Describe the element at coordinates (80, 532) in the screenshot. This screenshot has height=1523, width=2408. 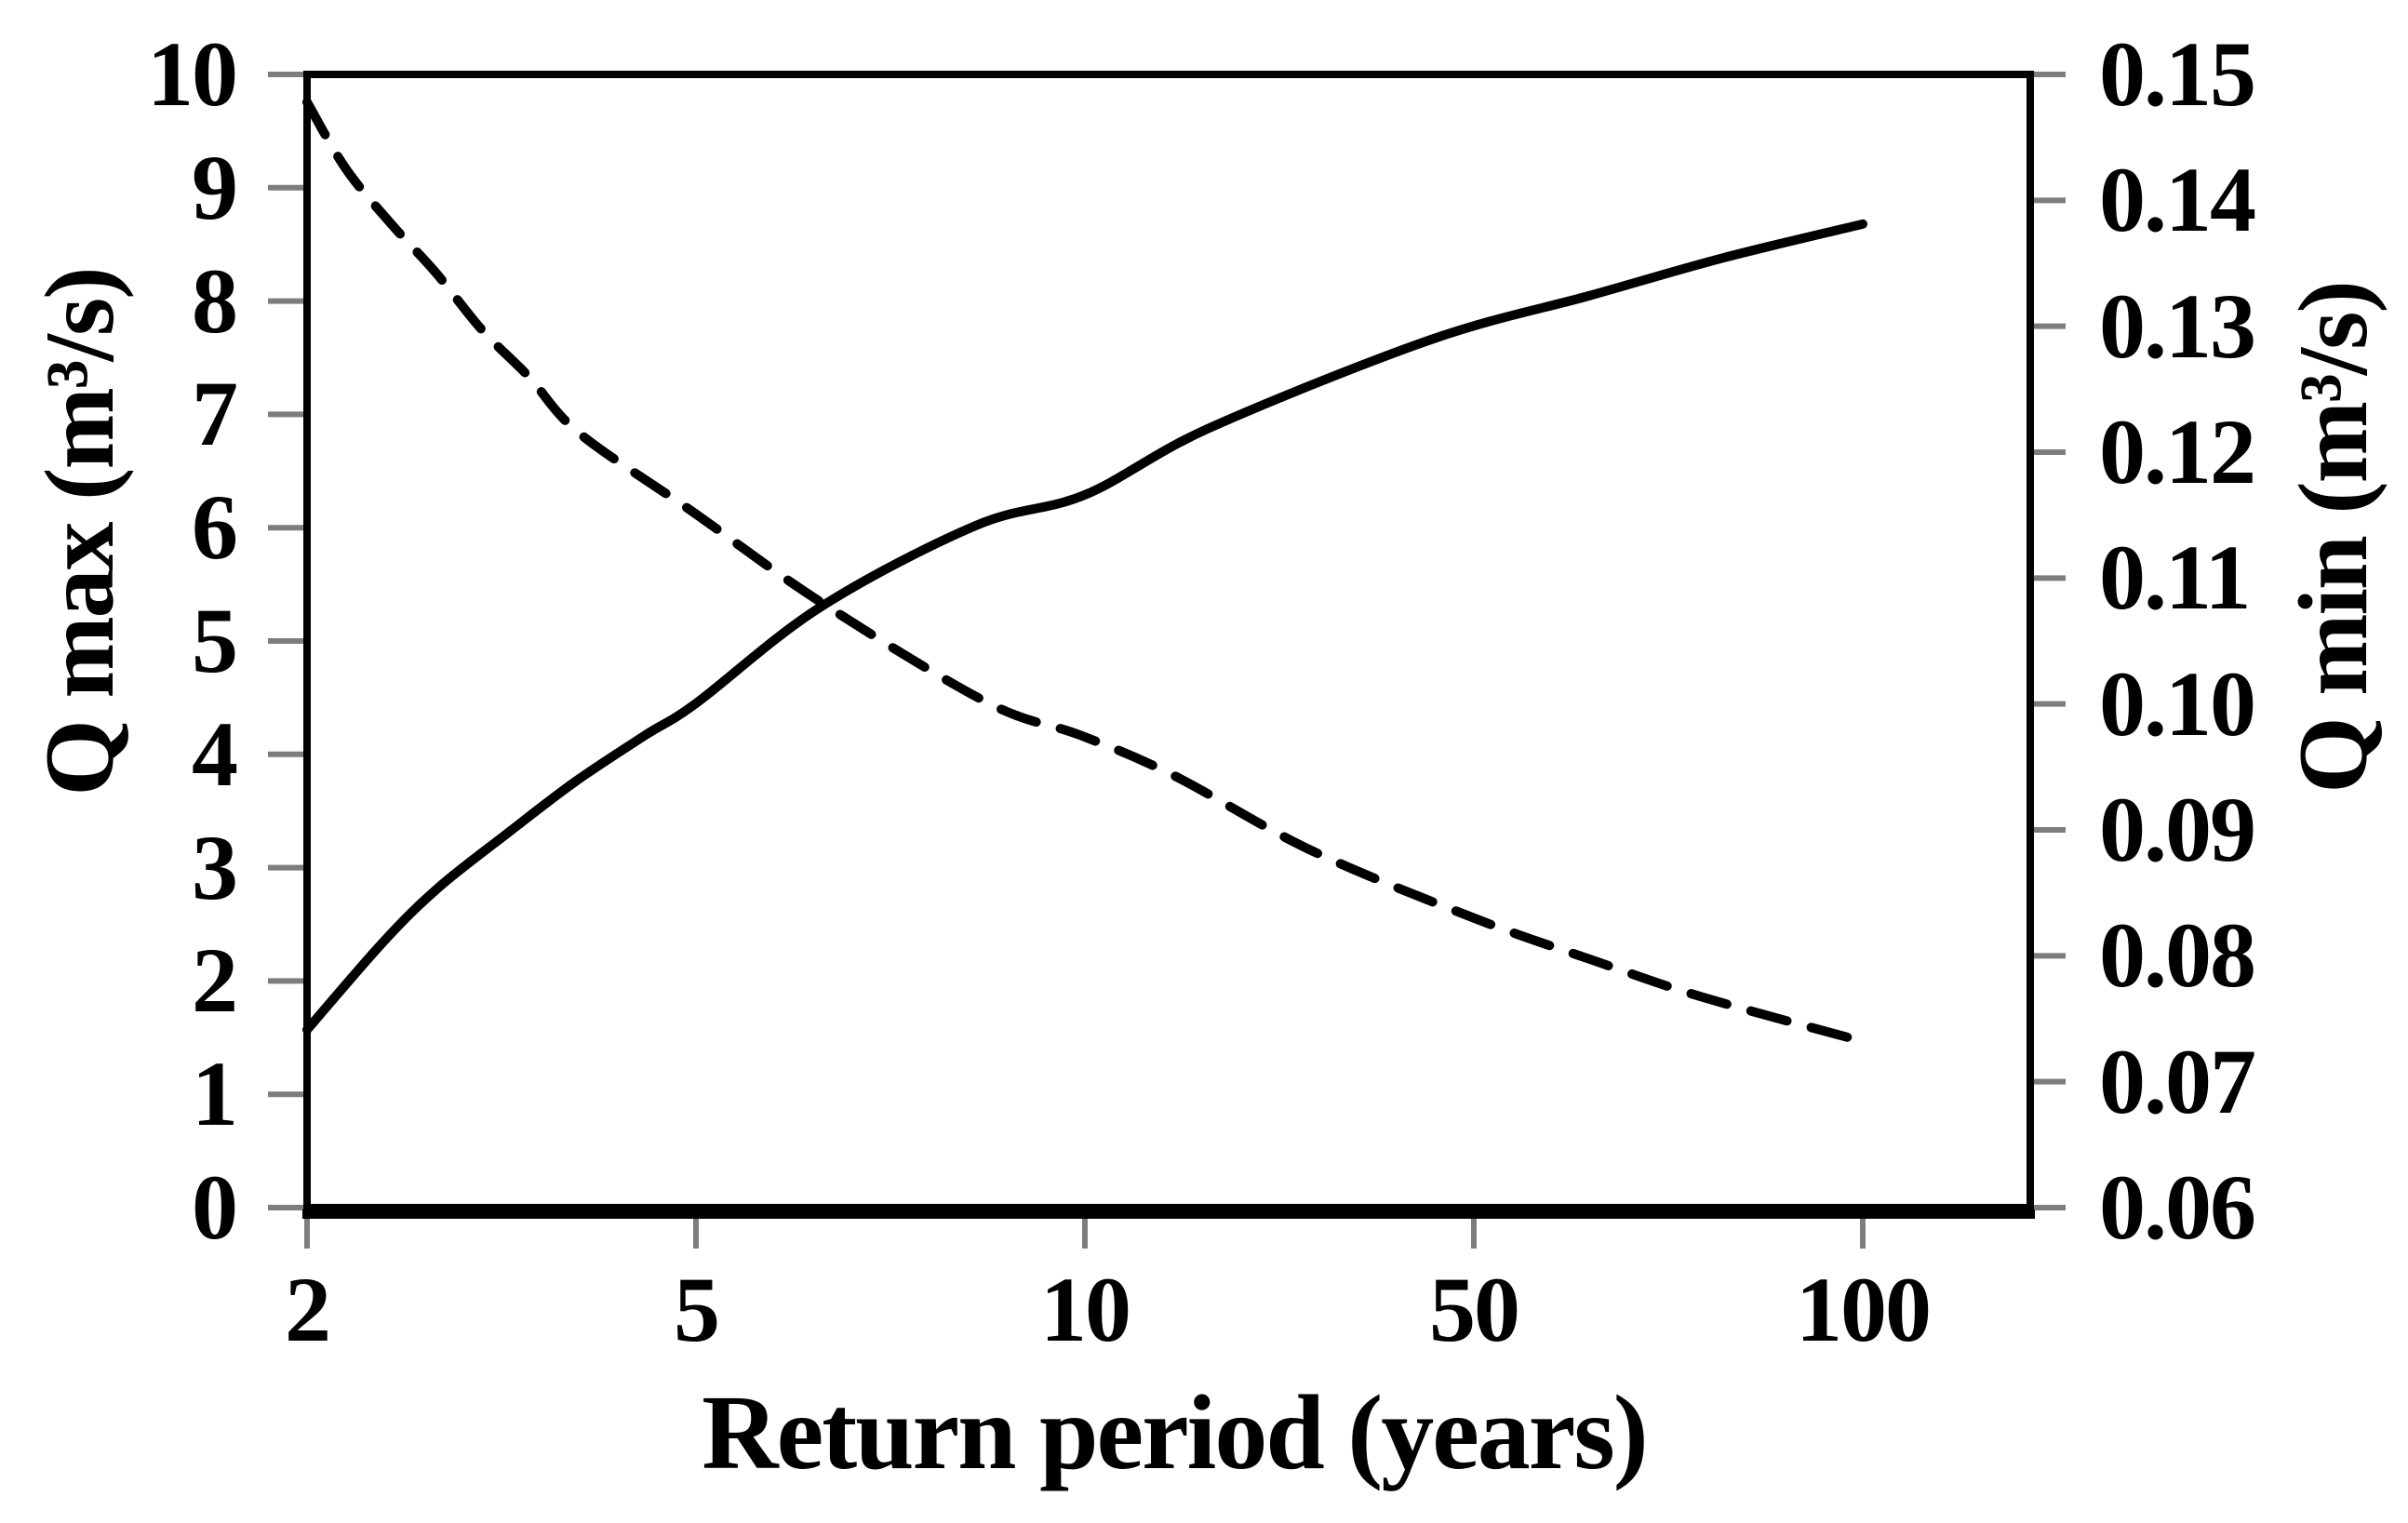
I see `left-axis-title: Q max (m³/s)` at that location.